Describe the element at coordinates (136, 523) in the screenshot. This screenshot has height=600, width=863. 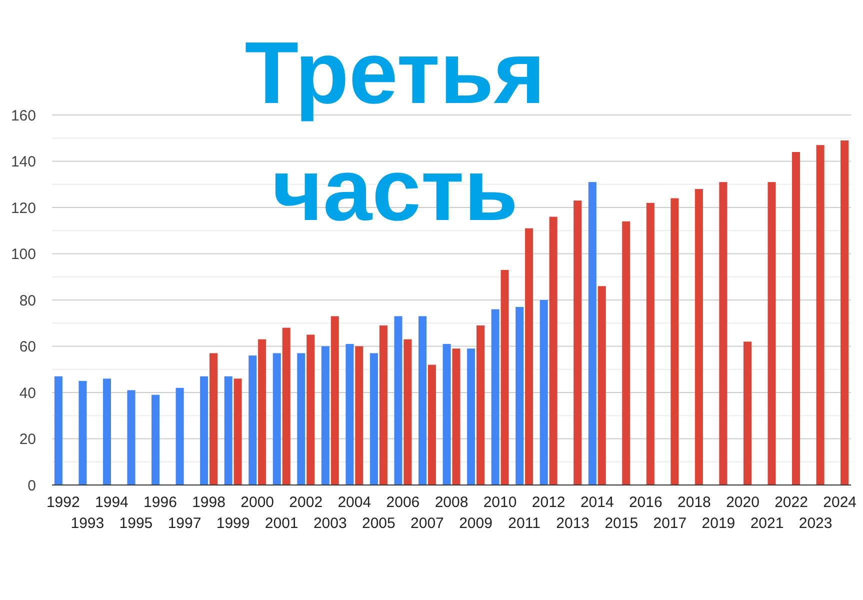
I see `x-tick-label: 1995` at that location.